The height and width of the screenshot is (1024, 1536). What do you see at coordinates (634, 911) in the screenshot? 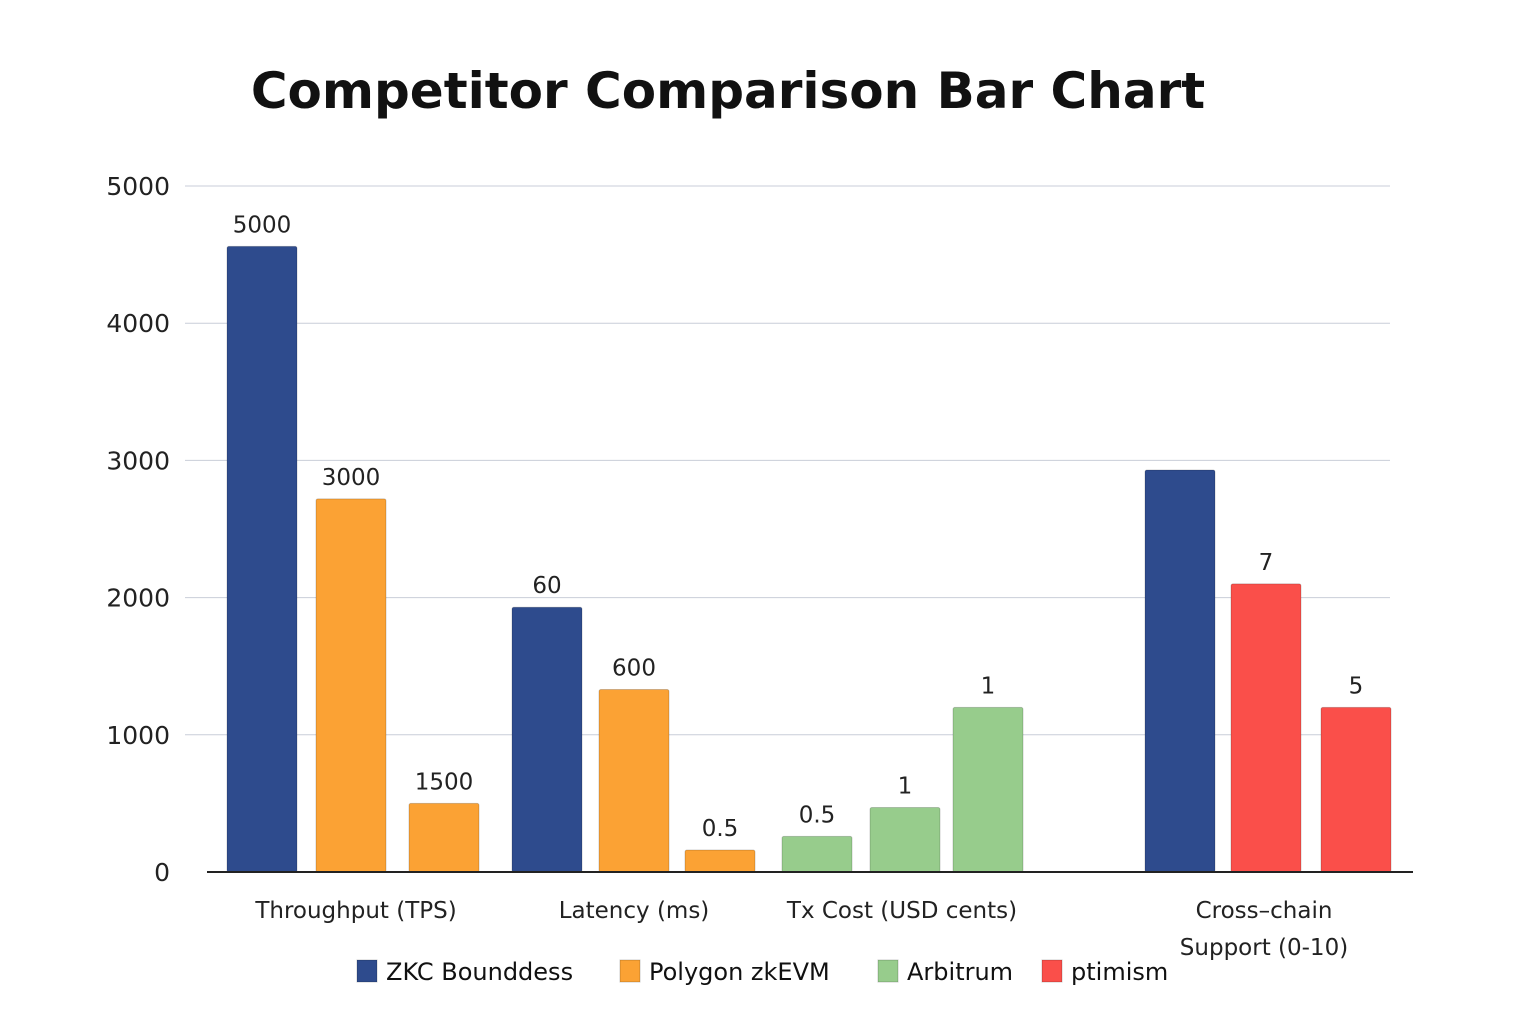
I see `category-label: Latency (ms)` at bounding box center [634, 911].